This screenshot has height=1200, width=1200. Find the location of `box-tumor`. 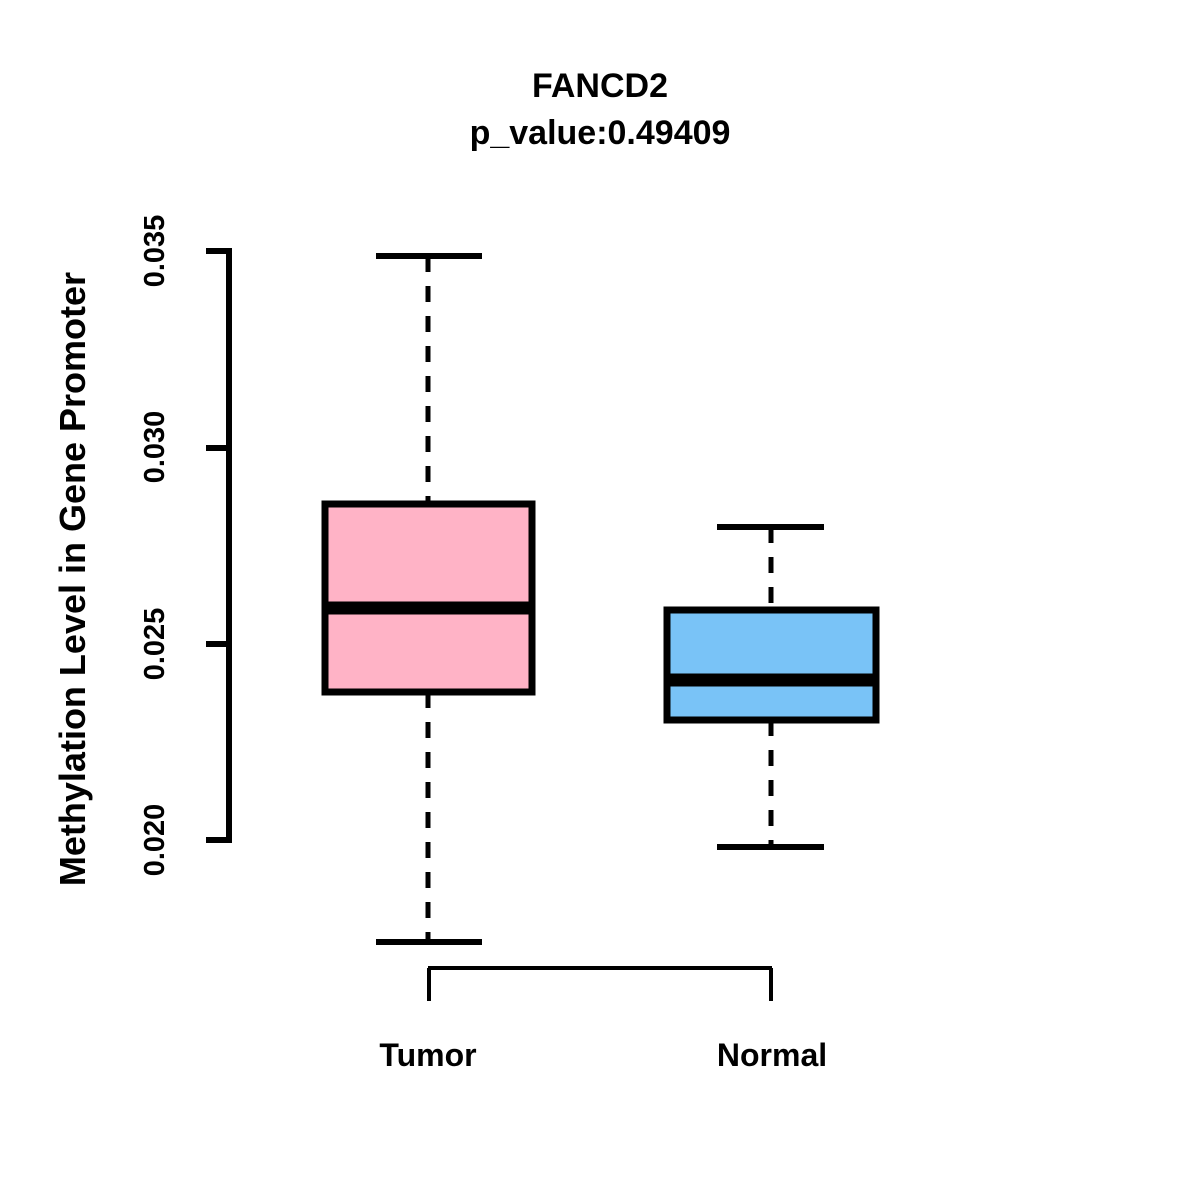

box-tumor is located at coordinates (428, 599).